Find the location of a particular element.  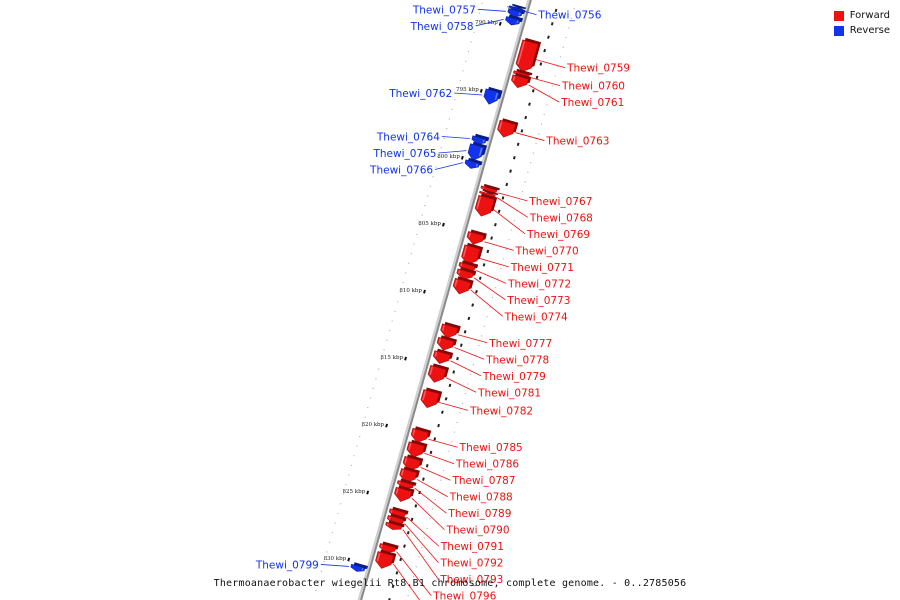

gene-label: Thewi_0790 is located at coordinates (478, 531).